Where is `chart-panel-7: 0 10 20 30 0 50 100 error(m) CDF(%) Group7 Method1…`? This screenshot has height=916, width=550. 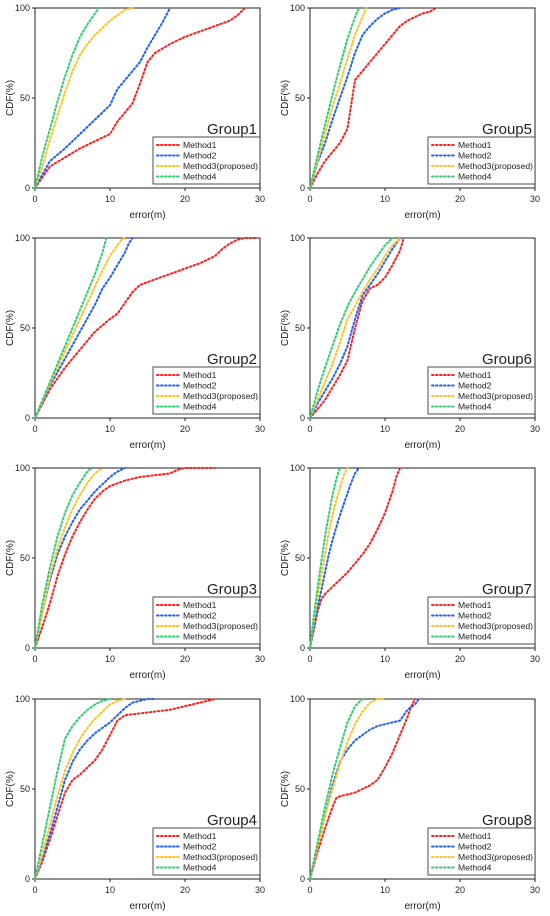
chart-panel-7: 0 10 20 30 0 50 100 error(m) CDF(%) Group7 Method1… is located at coordinates (410, 572).